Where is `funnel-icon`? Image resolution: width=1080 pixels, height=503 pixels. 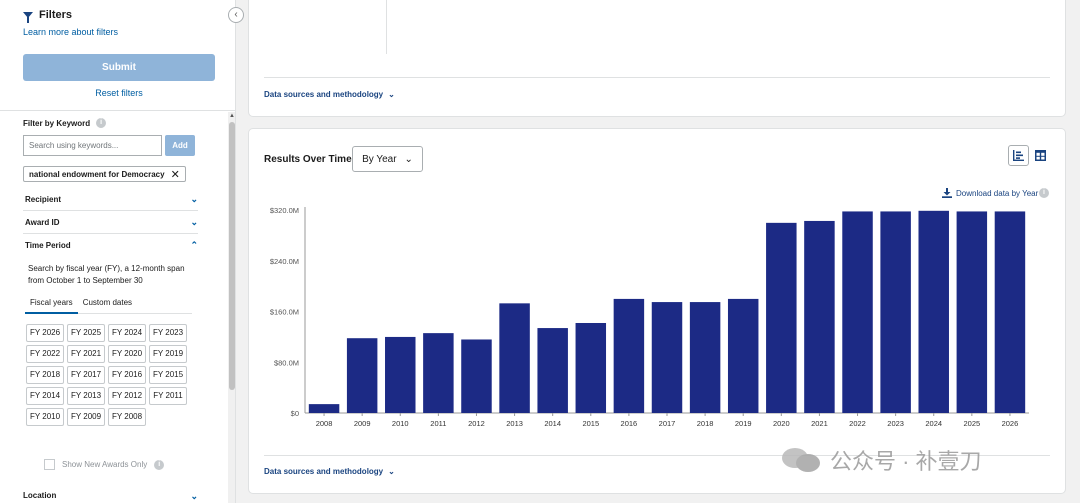 funnel-icon is located at coordinates (28, 17).